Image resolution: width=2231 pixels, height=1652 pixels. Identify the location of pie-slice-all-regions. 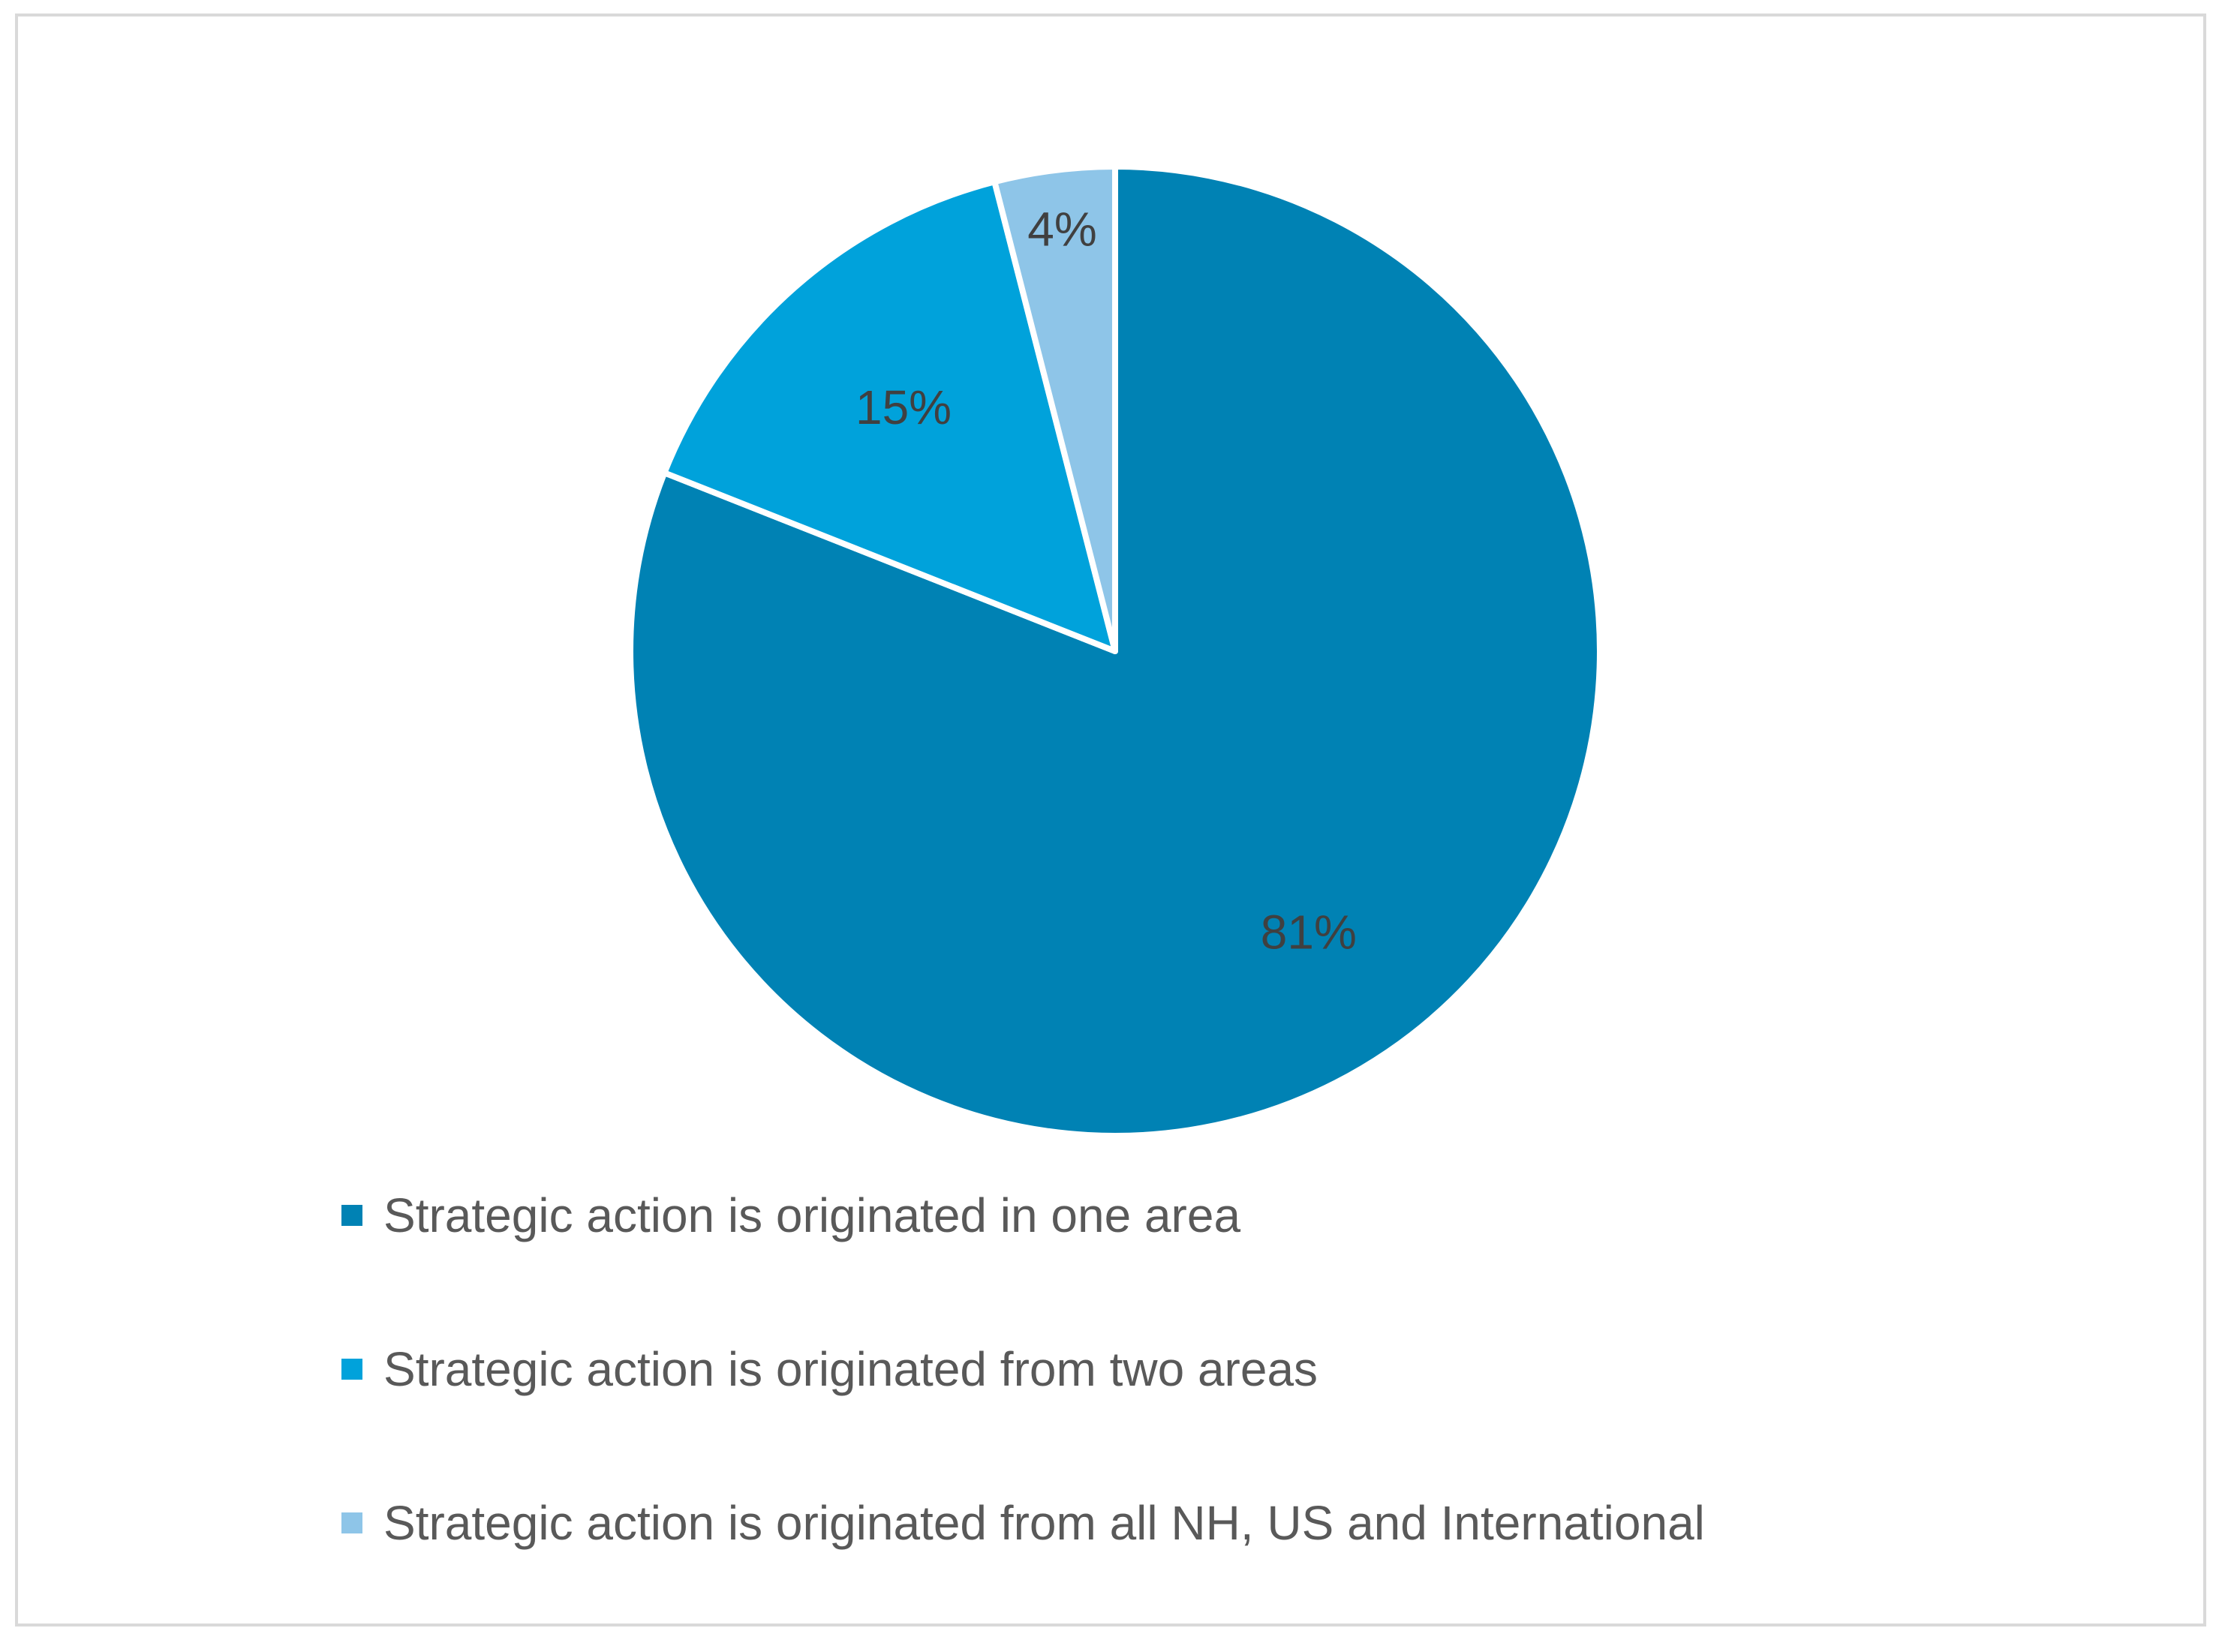
(1054, 409).